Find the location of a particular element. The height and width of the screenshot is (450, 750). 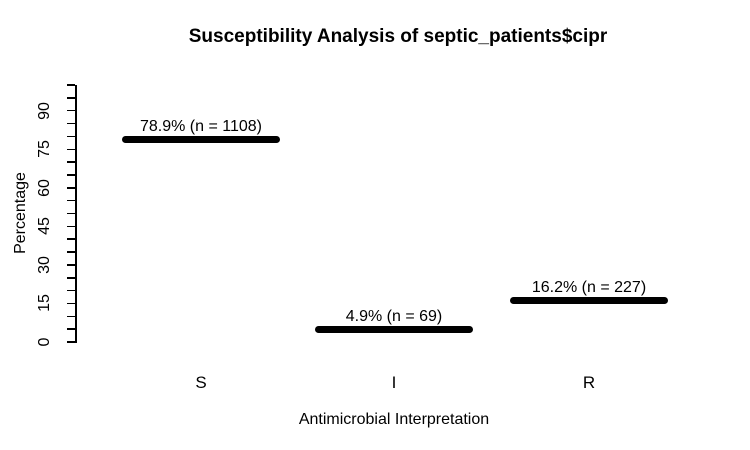

percentage-bar-r is located at coordinates (589, 300).